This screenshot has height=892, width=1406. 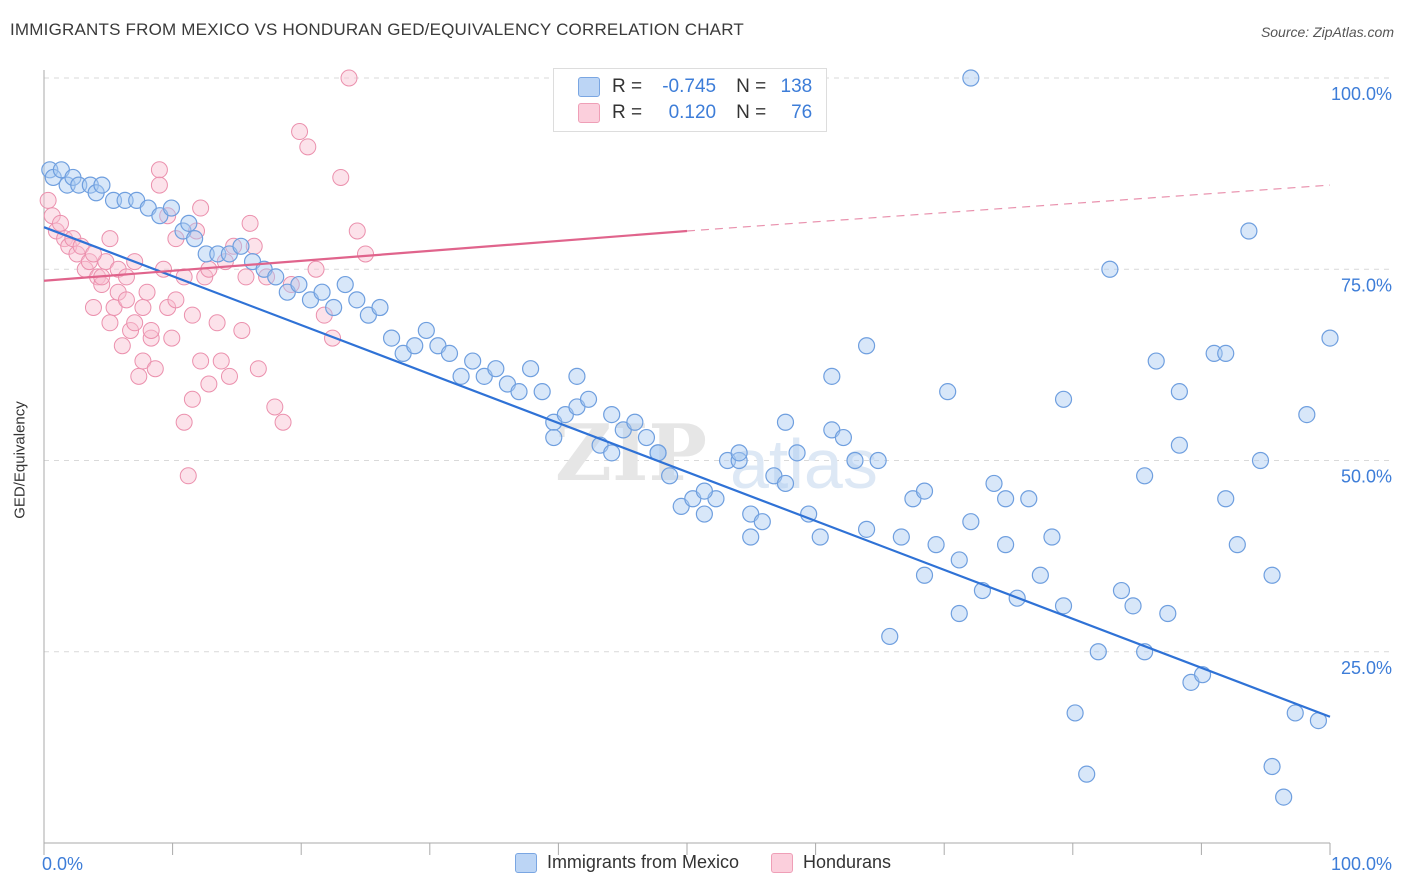 What do you see at coordinates (1327, 32) in the screenshot?
I see `source-credit: Source: ZipAtlas.com` at bounding box center [1327, 32].